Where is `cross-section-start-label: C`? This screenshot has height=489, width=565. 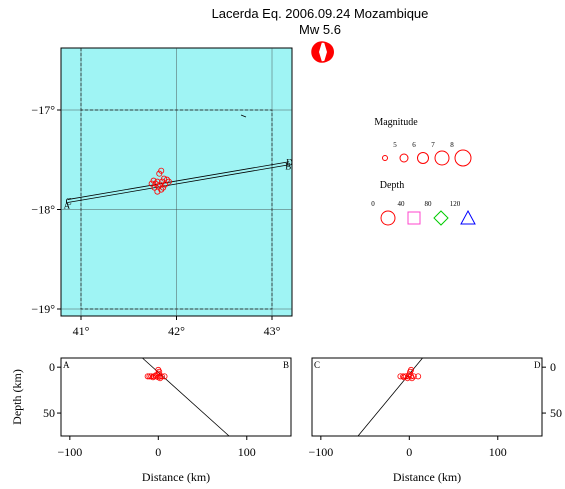 cross-section-start-label: C is located at coordinates (317, 365).